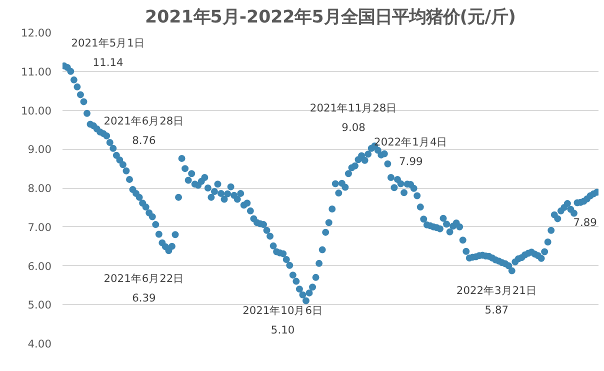 The width and height of the screenshot is (604, 371). What do you see at coordinates (40, 188) in the screenshot?
I see `y-tick-label: 8.00` at bounding box center [40, 188].